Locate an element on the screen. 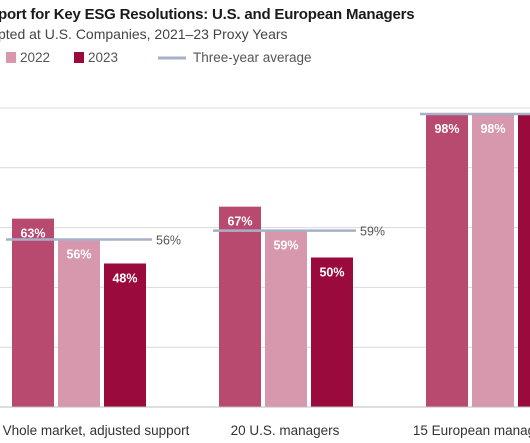 The width and height of the screenshot is (530, 443). data-label-series0-1: 67% is located at coordinates (239, 222).